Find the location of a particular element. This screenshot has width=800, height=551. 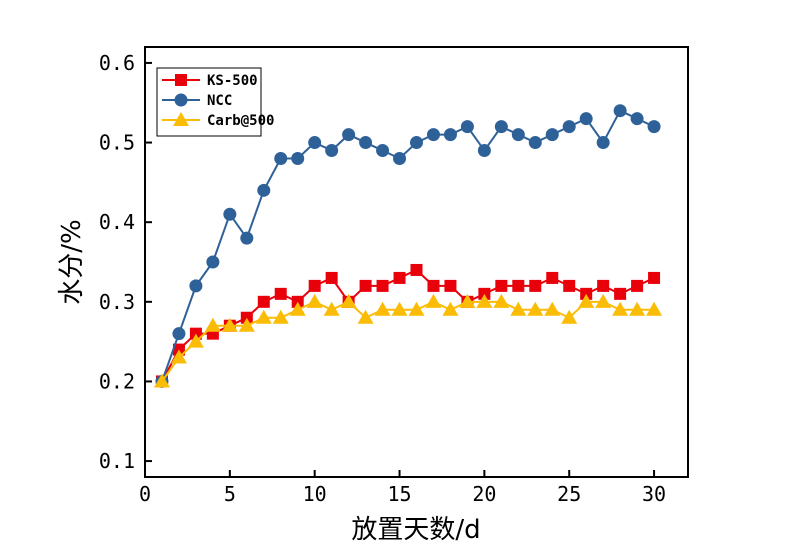

x-tick-label: 10 is located at coordinates (315, 494).